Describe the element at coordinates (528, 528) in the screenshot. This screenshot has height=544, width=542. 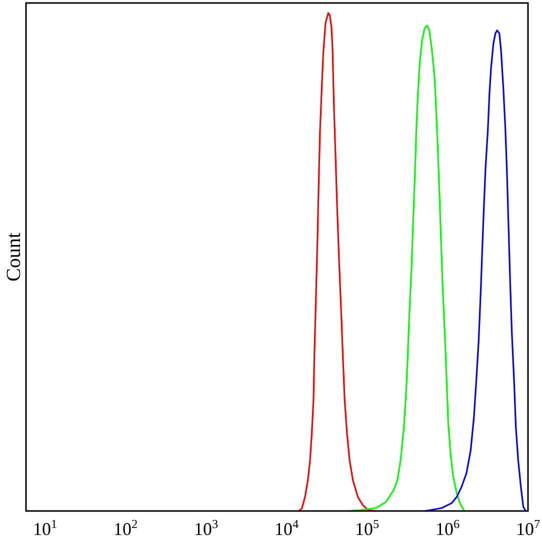
I see `x-tick-label: 10$^{7}$` at that location.